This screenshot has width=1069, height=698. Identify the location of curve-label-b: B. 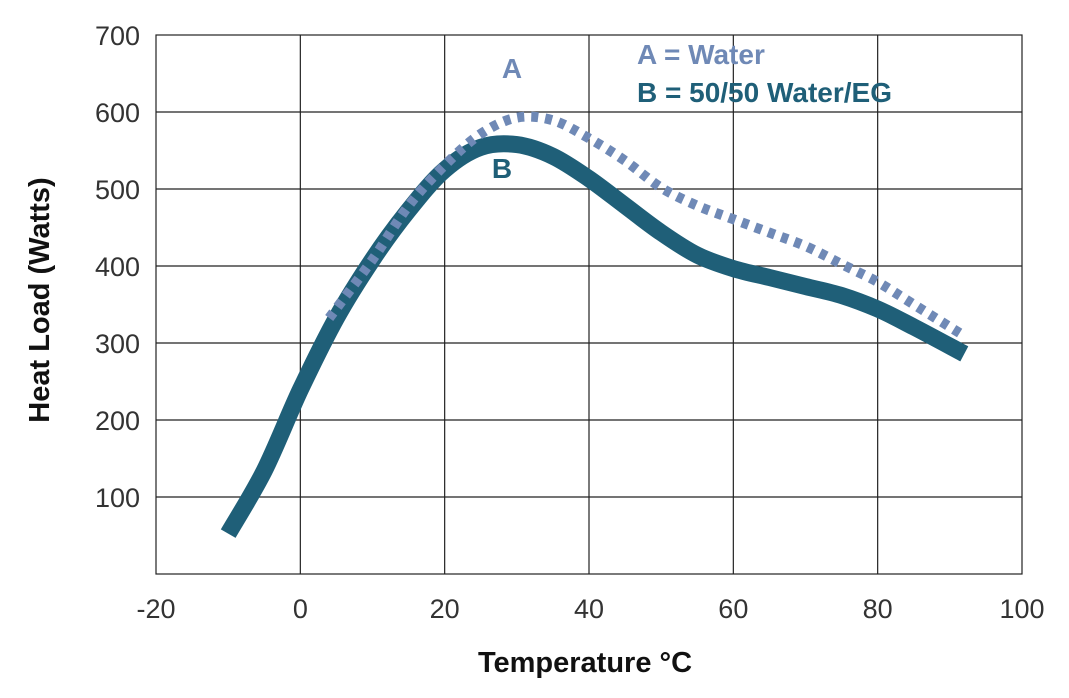
(502, 168).